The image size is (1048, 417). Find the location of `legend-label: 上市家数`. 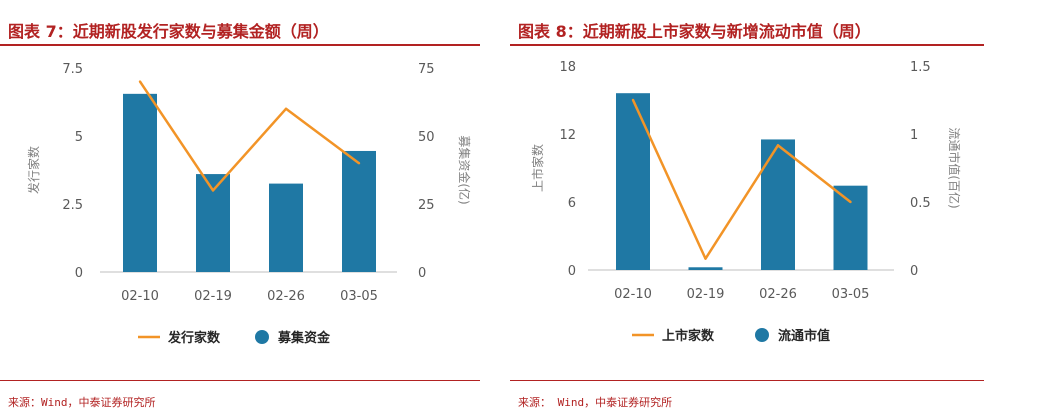

legend-label: 上市家数 is located at coordinates (688, 336).